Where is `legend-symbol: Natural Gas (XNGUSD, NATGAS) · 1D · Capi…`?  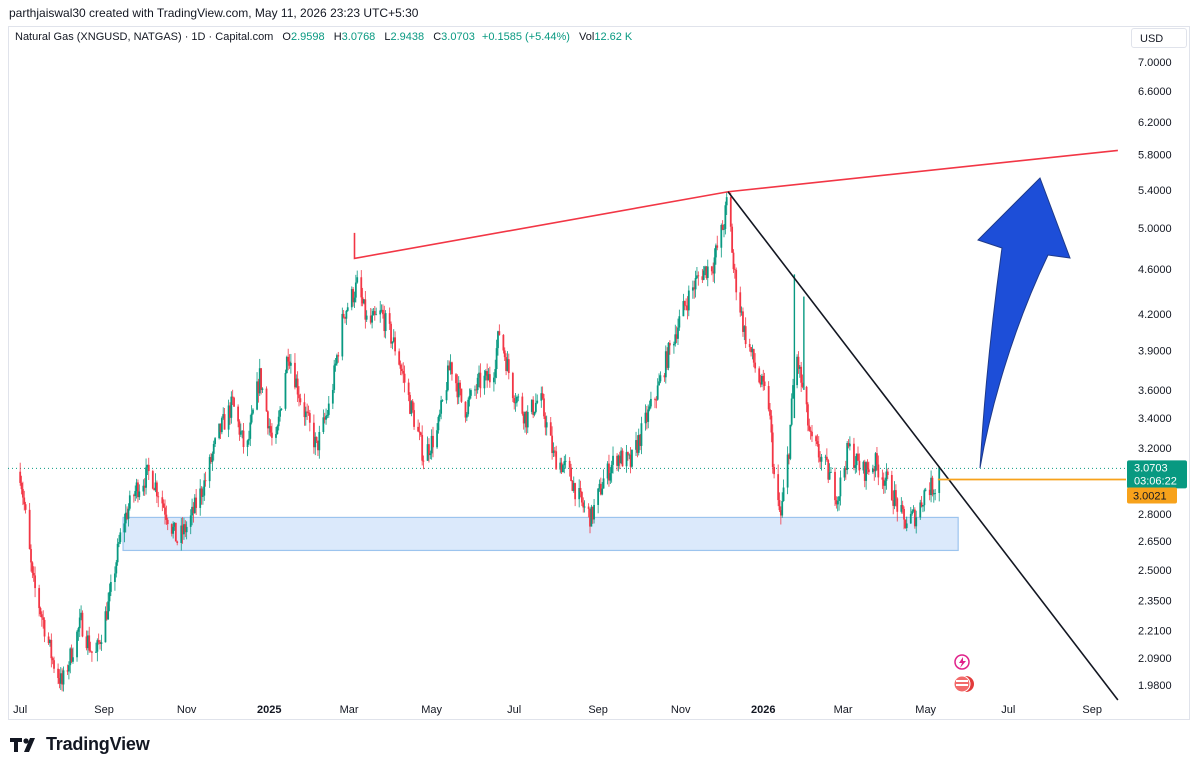 legend-symbol: Natural Gas (XNGUSD, NATGAS) · 1D · Capi… is located at coordinates (144, 37).